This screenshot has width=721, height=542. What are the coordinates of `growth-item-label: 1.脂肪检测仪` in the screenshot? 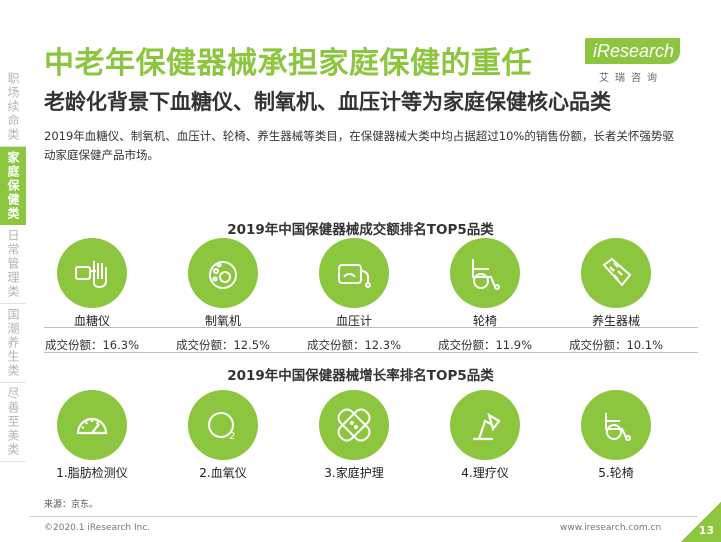 It's located at (92, 473).